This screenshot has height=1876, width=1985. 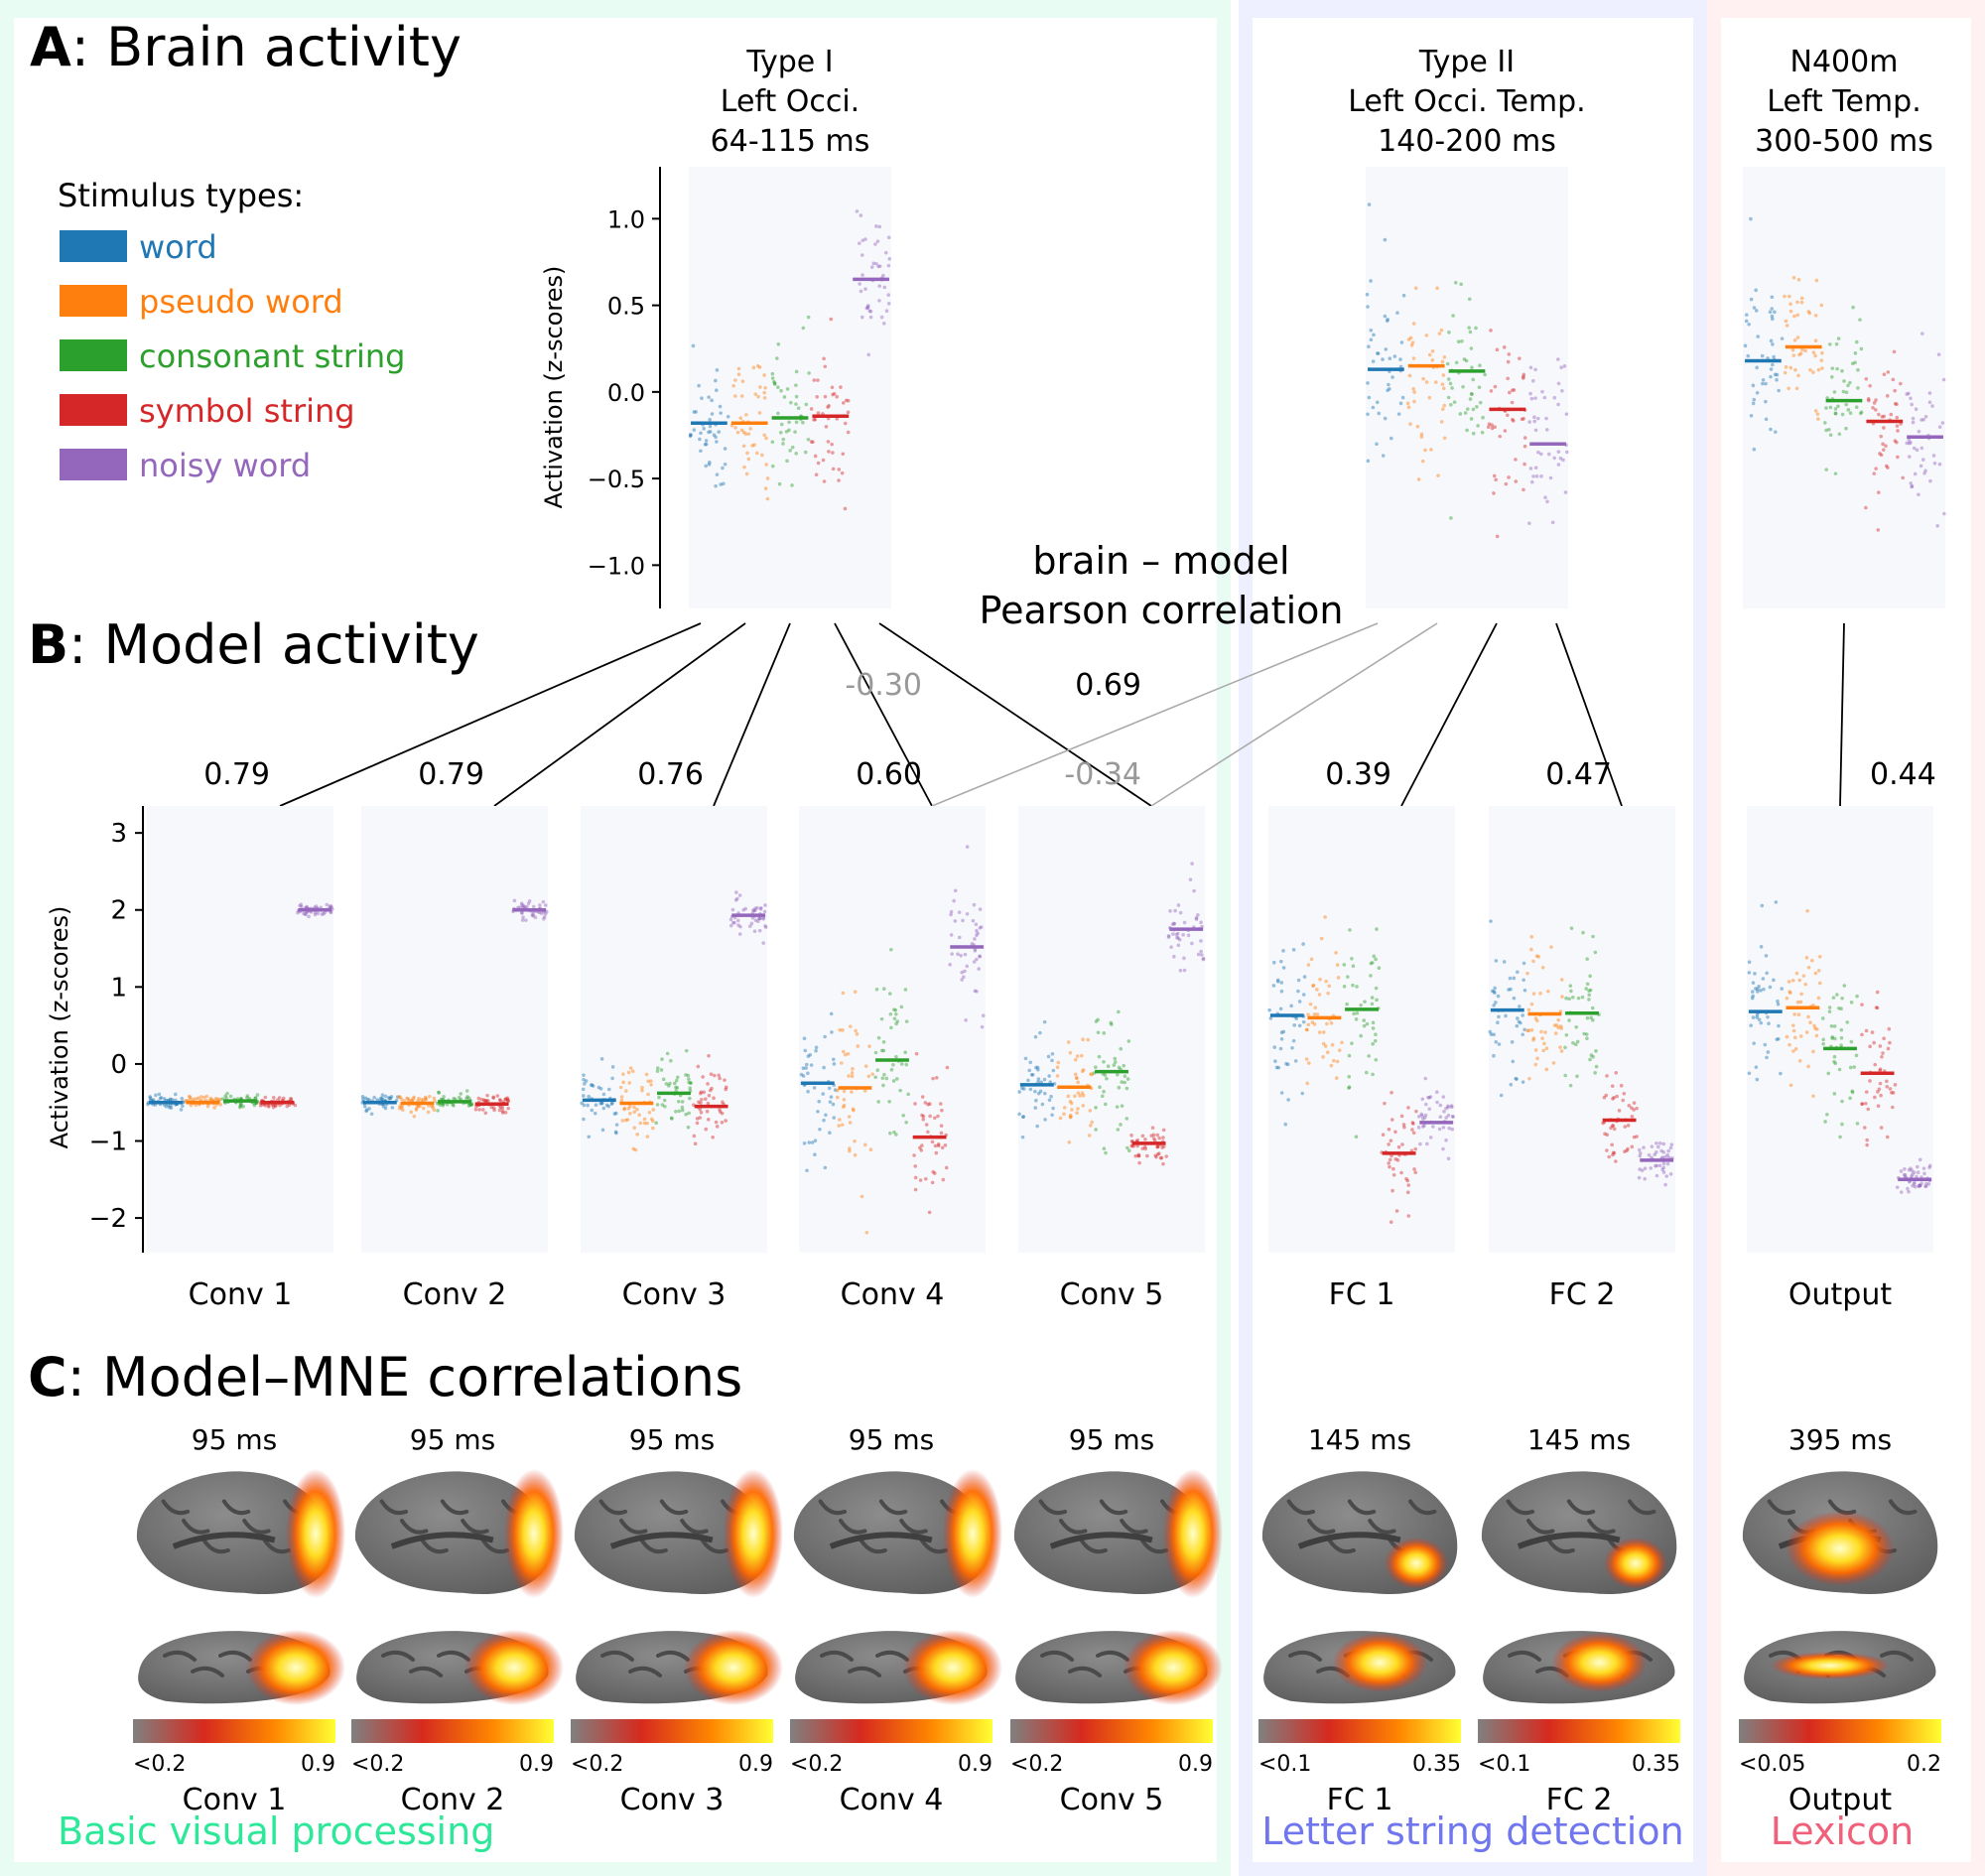 I want to click on colorbar-max-4: 0.9, so click(x=1195, y=1764).